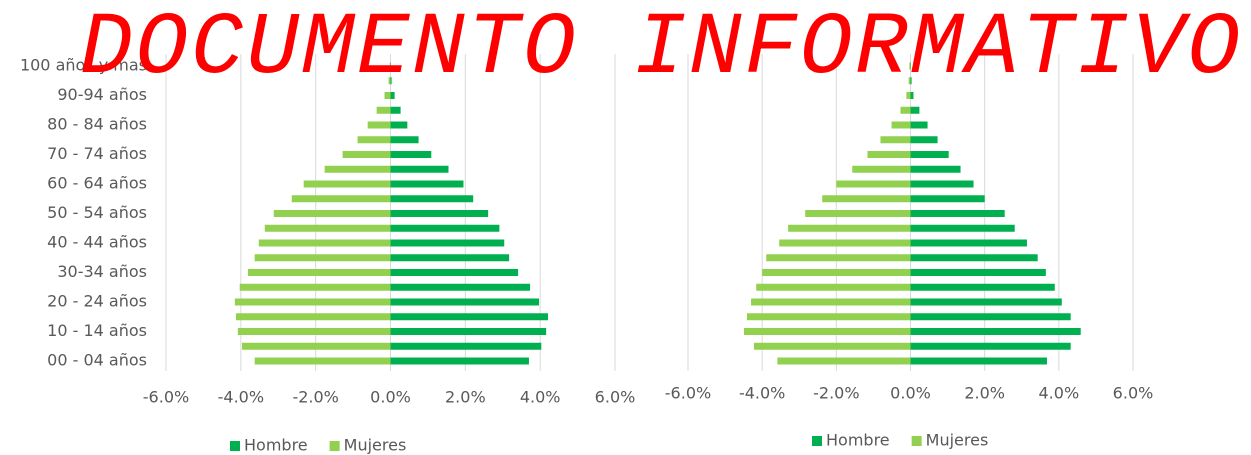 This screenshot has width=1251, height=455. Describe the element at coordinates (957, 440) in the screenshot. I see `legend-label: Mujeres` at that location.